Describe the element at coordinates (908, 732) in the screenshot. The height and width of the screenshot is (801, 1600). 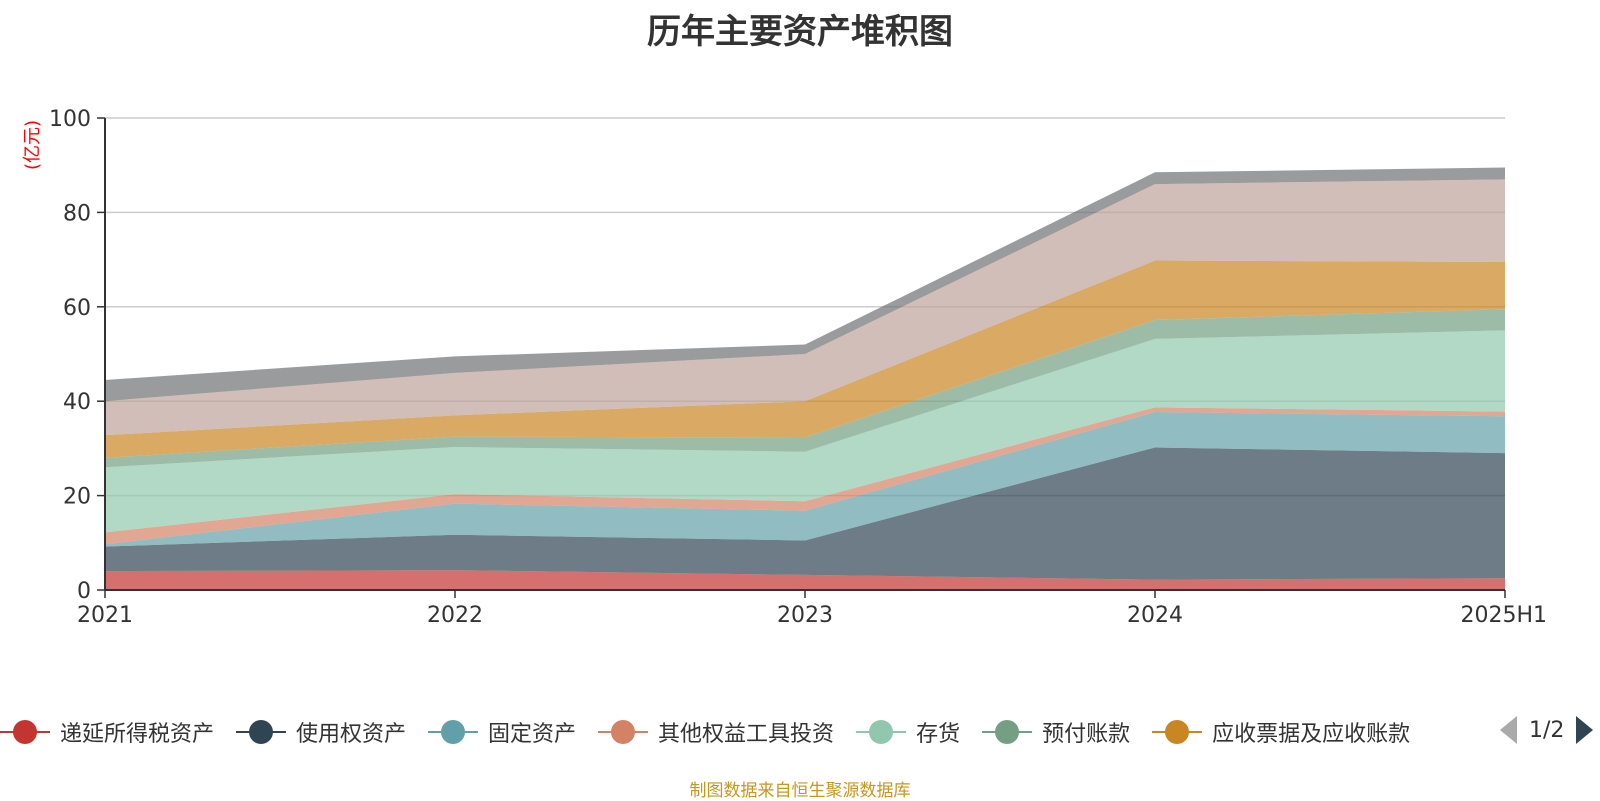
I see `legend-item: 存货` at that location.